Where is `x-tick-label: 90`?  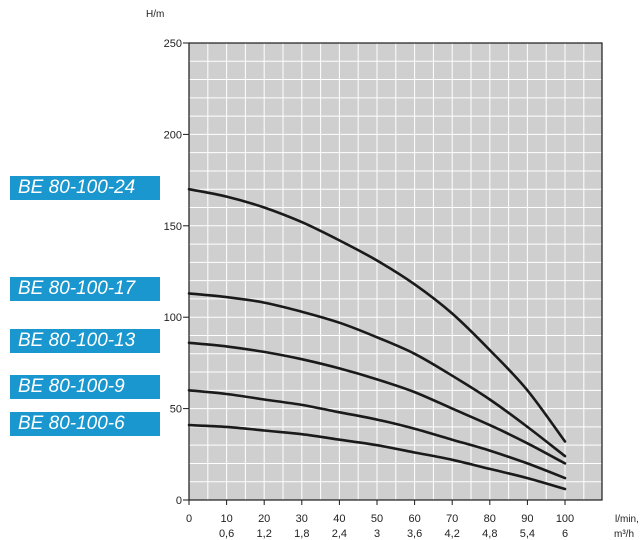 x-tick-label: 90 is located at coordinates (527, 519).